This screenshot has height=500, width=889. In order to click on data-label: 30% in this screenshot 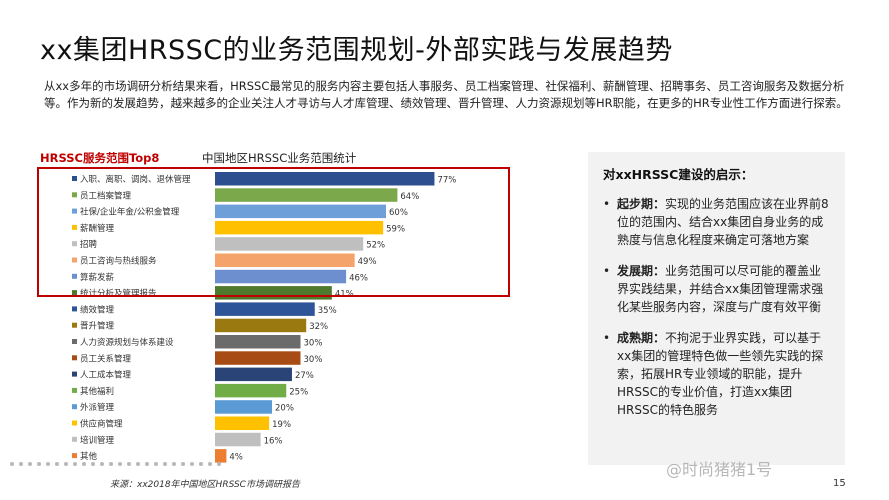, I will do `click(313, 360)`.